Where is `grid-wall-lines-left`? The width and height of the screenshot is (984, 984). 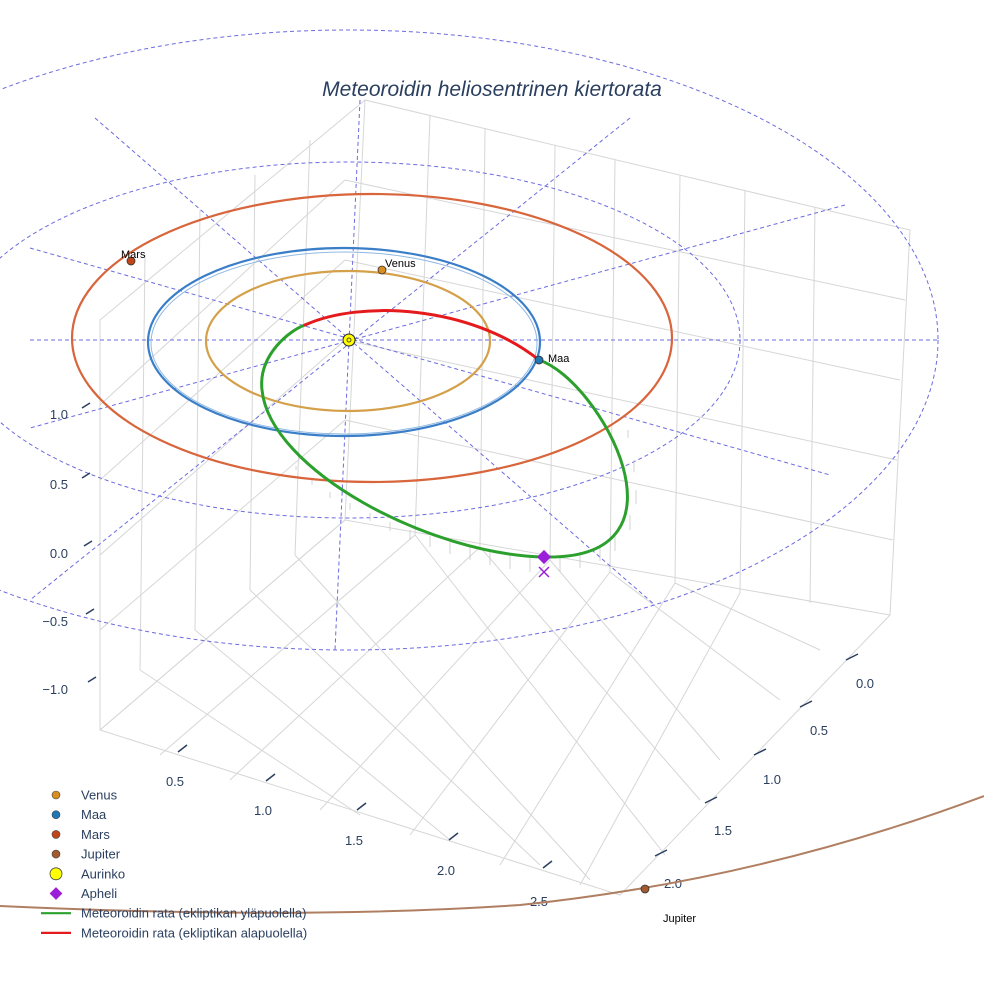 grid-wall-lines-left is located at coordinates (225, 405).